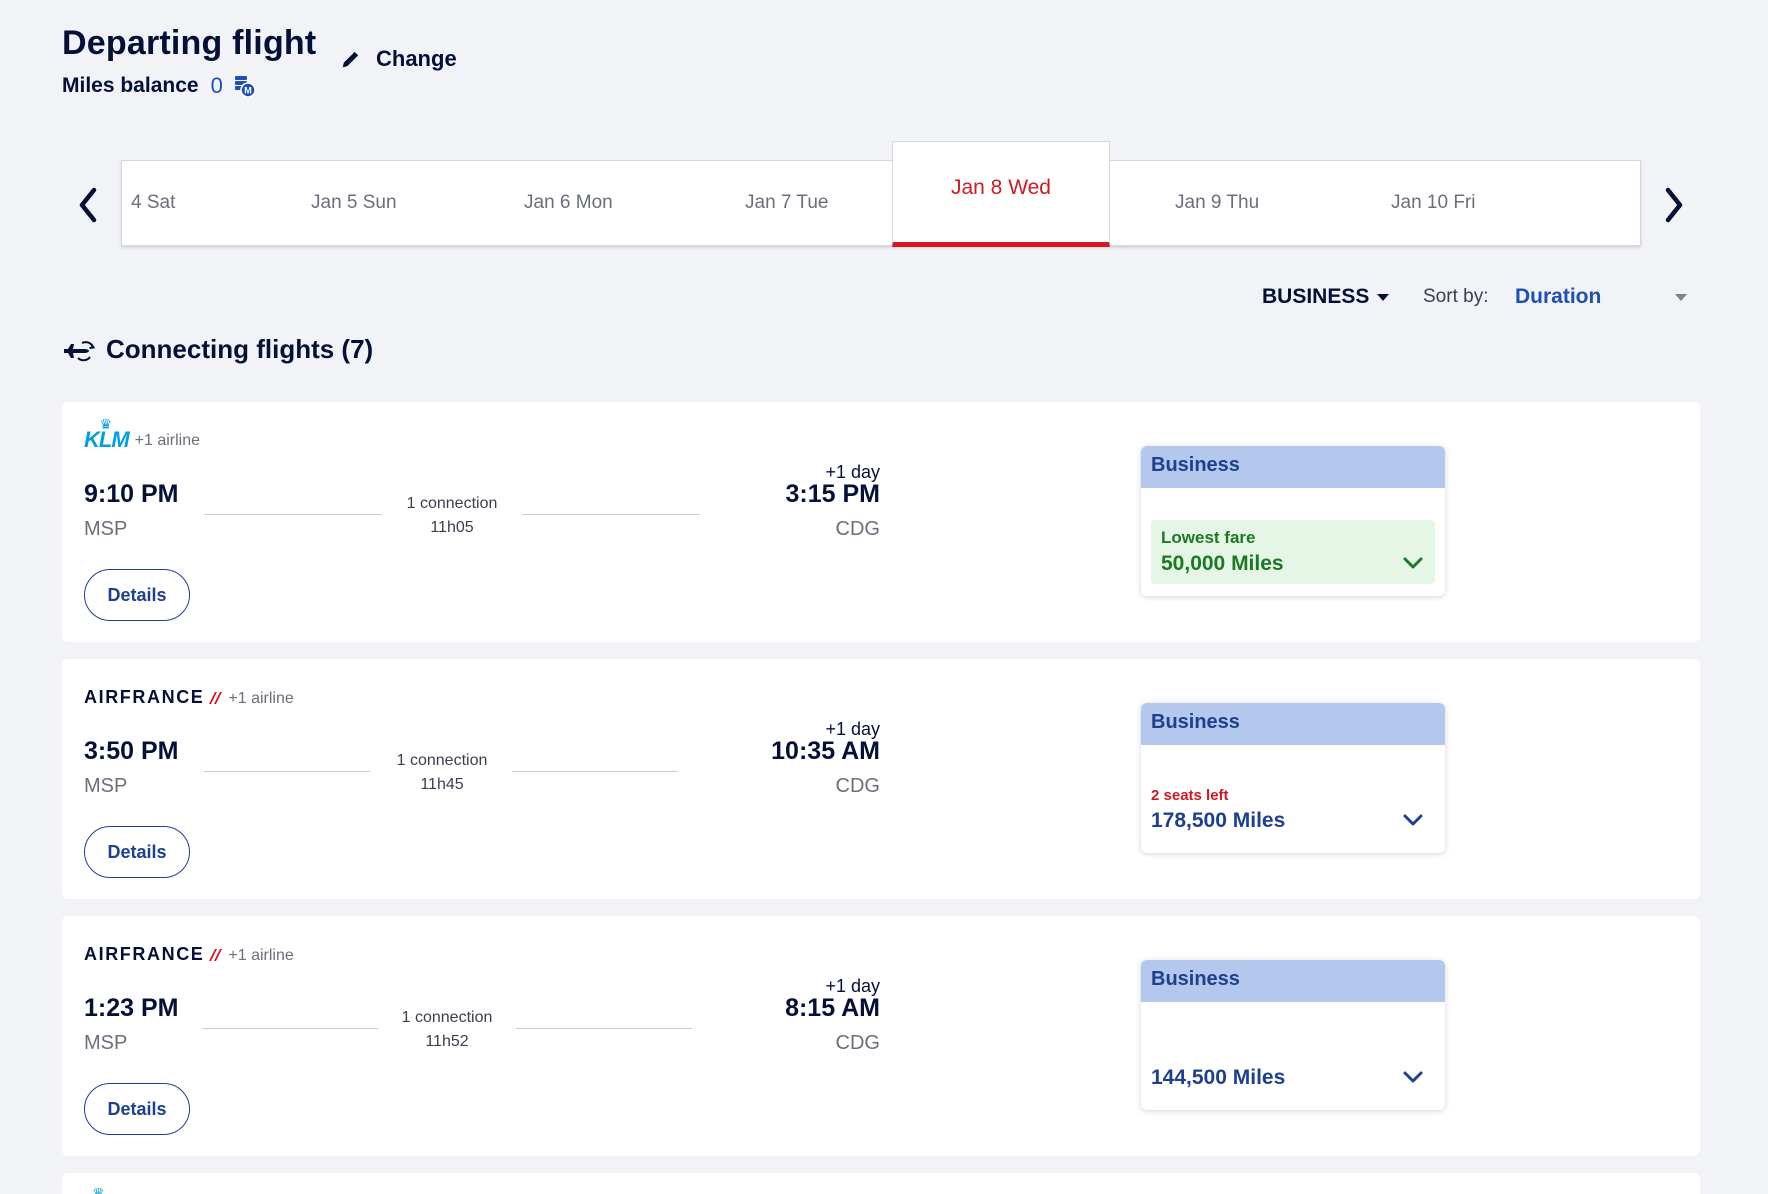 This screenshot has width=1768, height=1194. Describe the element at coordinates (216, 85) in the screenshot. I see `miles-balance-value: 0` at that location.